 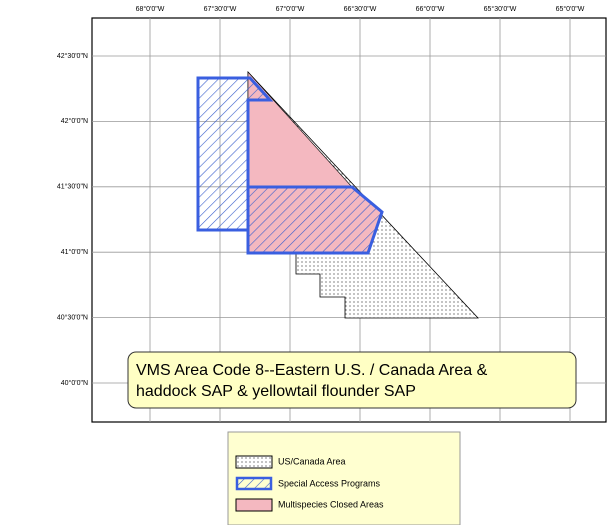 I want to click on note-box, so click(x=352, y=380).